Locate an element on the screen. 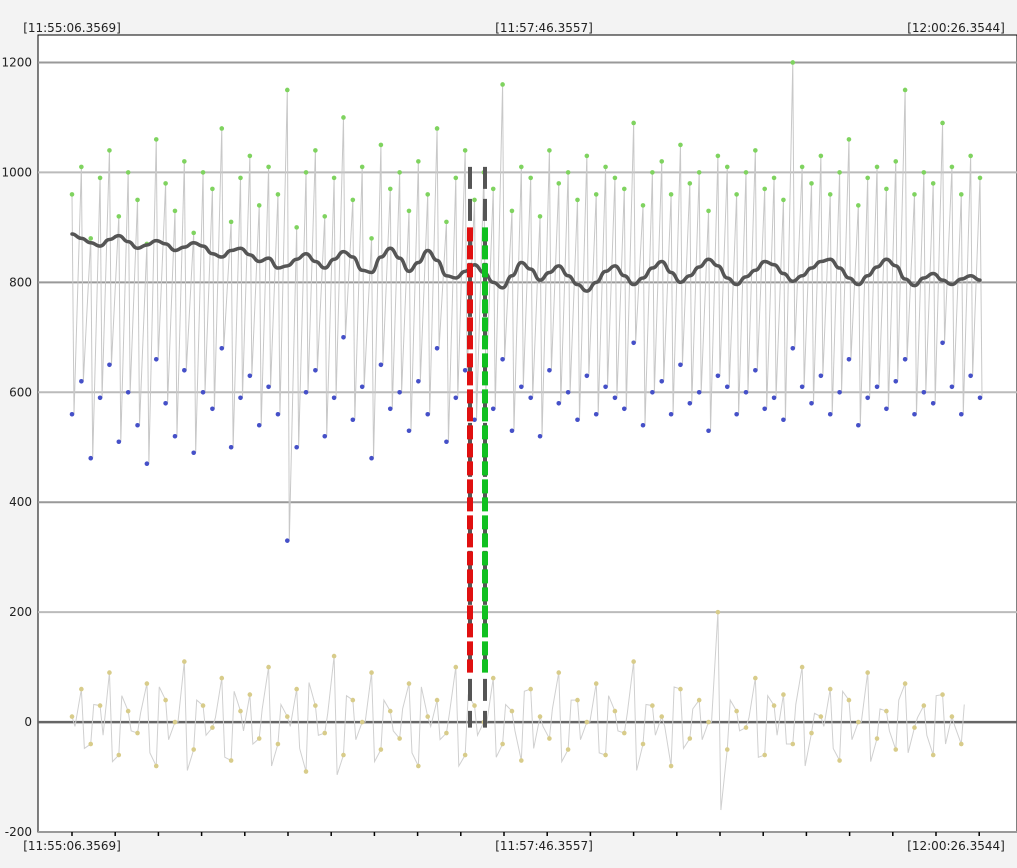 This screenshot has width=1017, height=868. series-trend-line is located at coordinates (526, 262).